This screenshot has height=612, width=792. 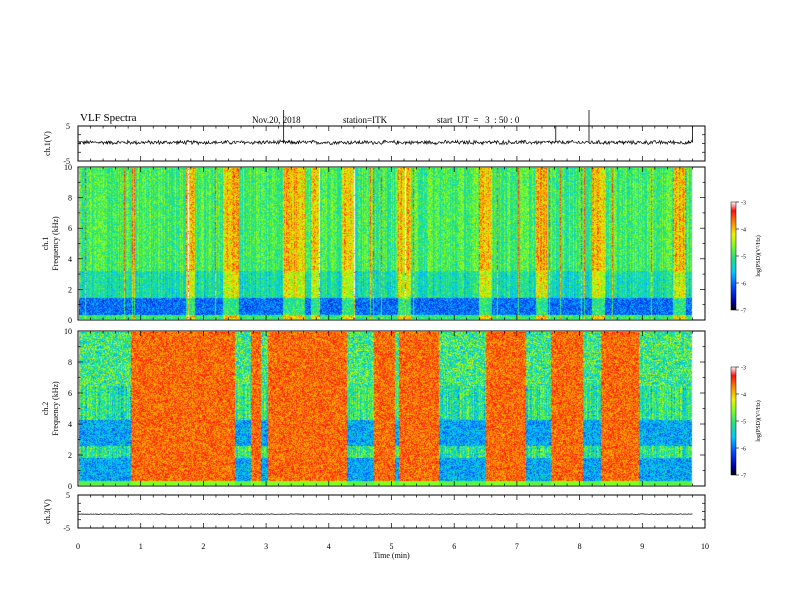 I want to click on ch1-freq-tick-label: 10, so click(x=68, y=167).